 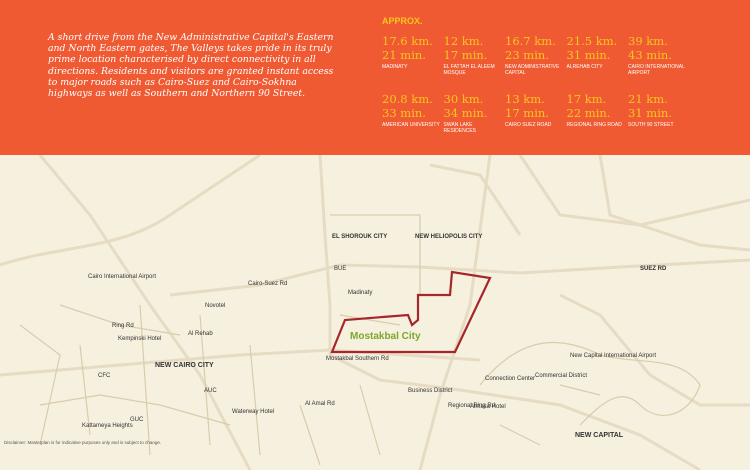 I want to click on destination: 13 km. 17 min. CAIRO SUEZ ROAD, so click(x=535, y=110).